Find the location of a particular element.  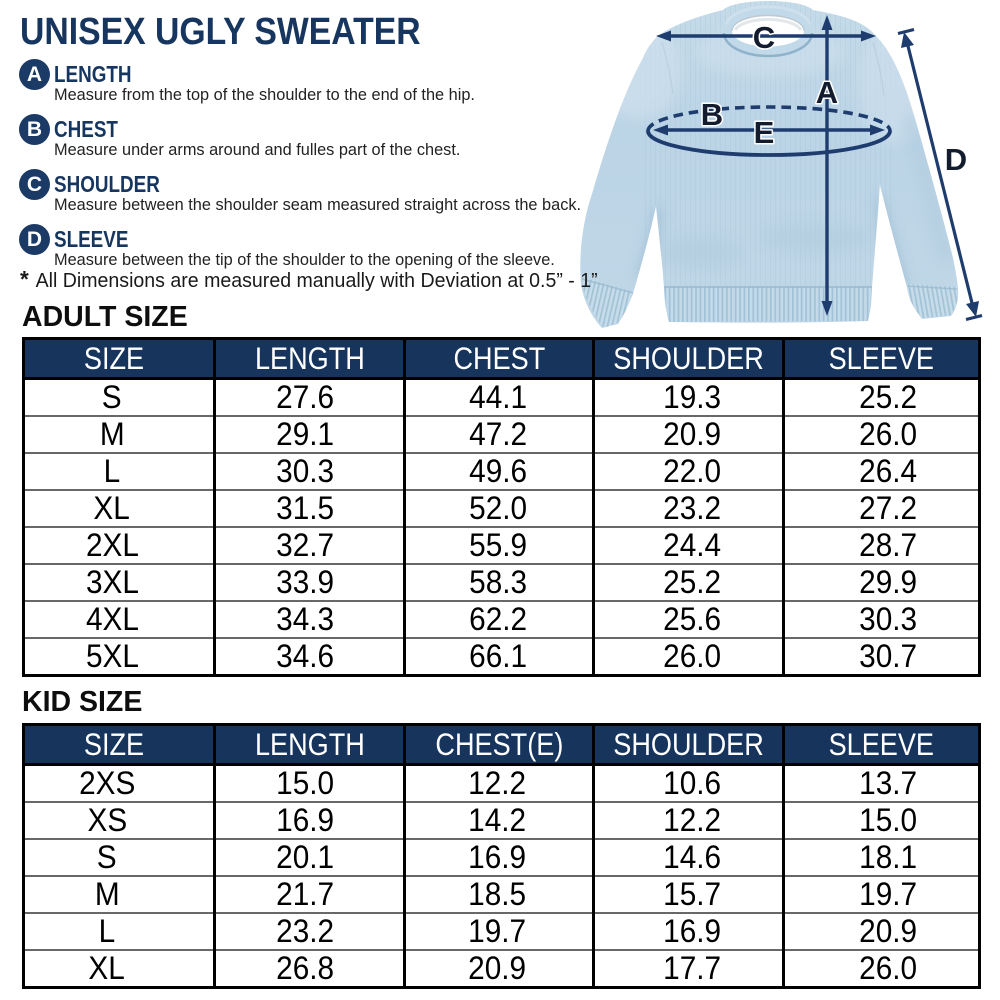

svg-text: A is located at coordinates (827, 92).